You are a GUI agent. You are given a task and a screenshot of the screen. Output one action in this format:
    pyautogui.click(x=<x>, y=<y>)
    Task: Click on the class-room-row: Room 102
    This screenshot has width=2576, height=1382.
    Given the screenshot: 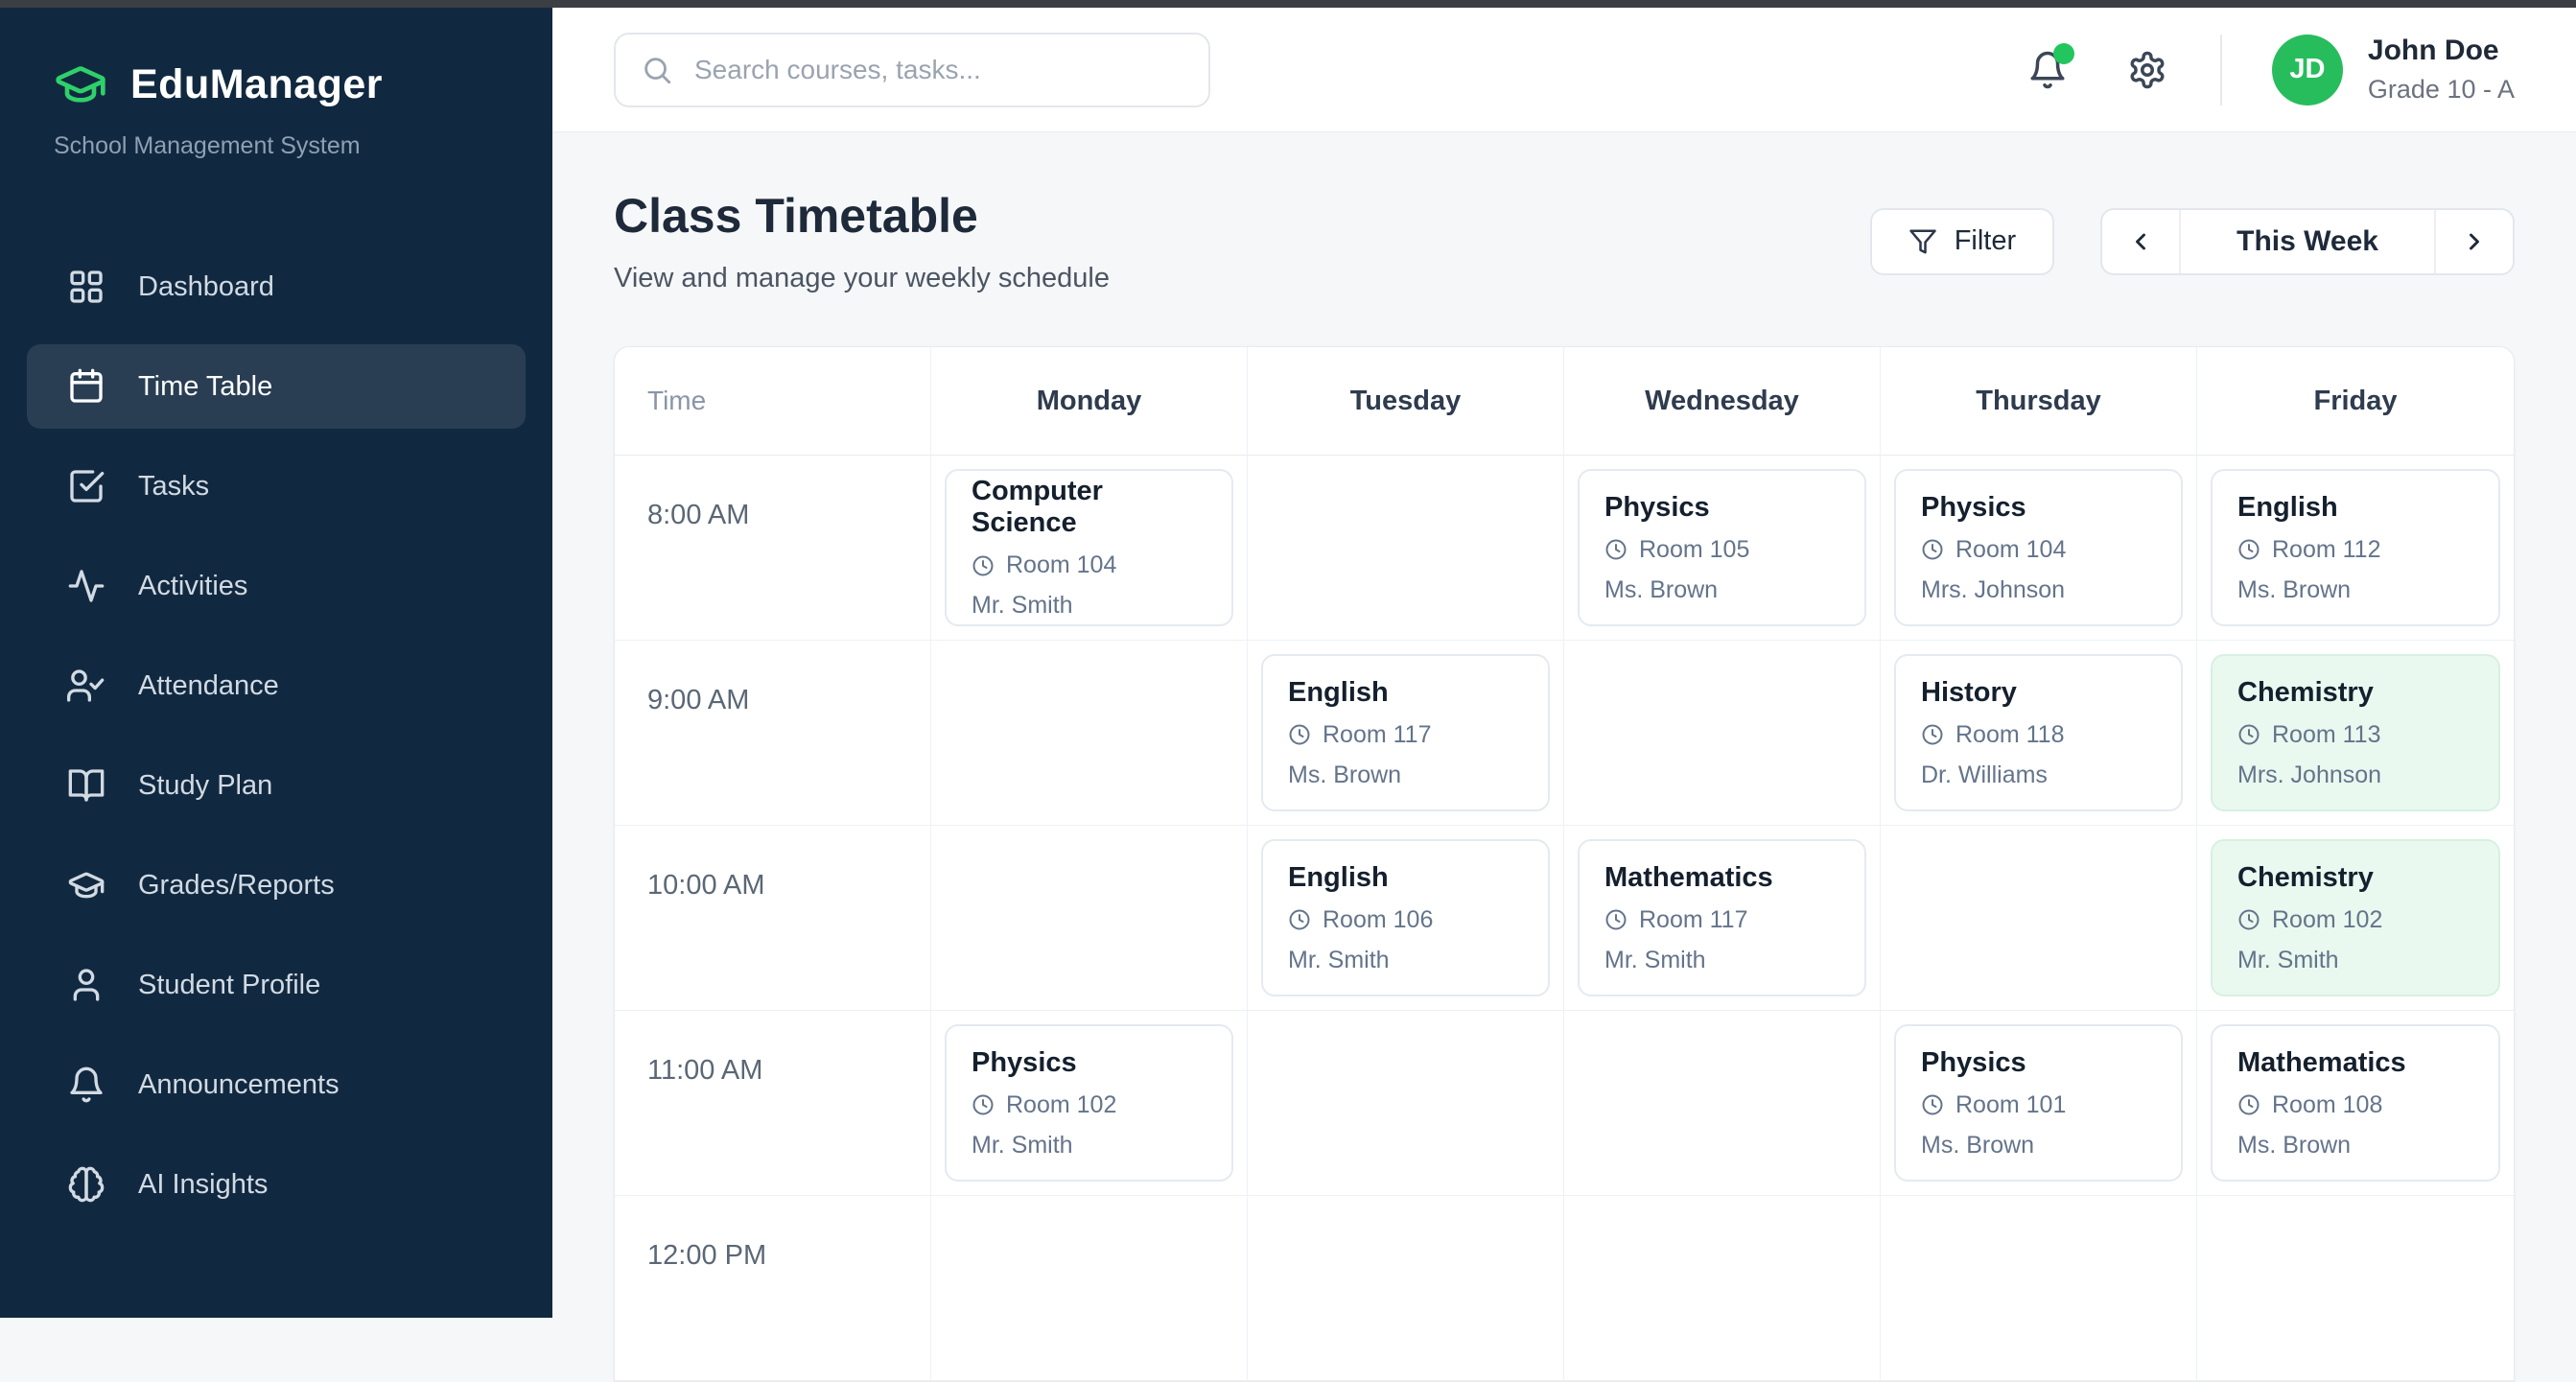 What is the action you would take?
    pyautogui.click(x=2355, y=920)
    